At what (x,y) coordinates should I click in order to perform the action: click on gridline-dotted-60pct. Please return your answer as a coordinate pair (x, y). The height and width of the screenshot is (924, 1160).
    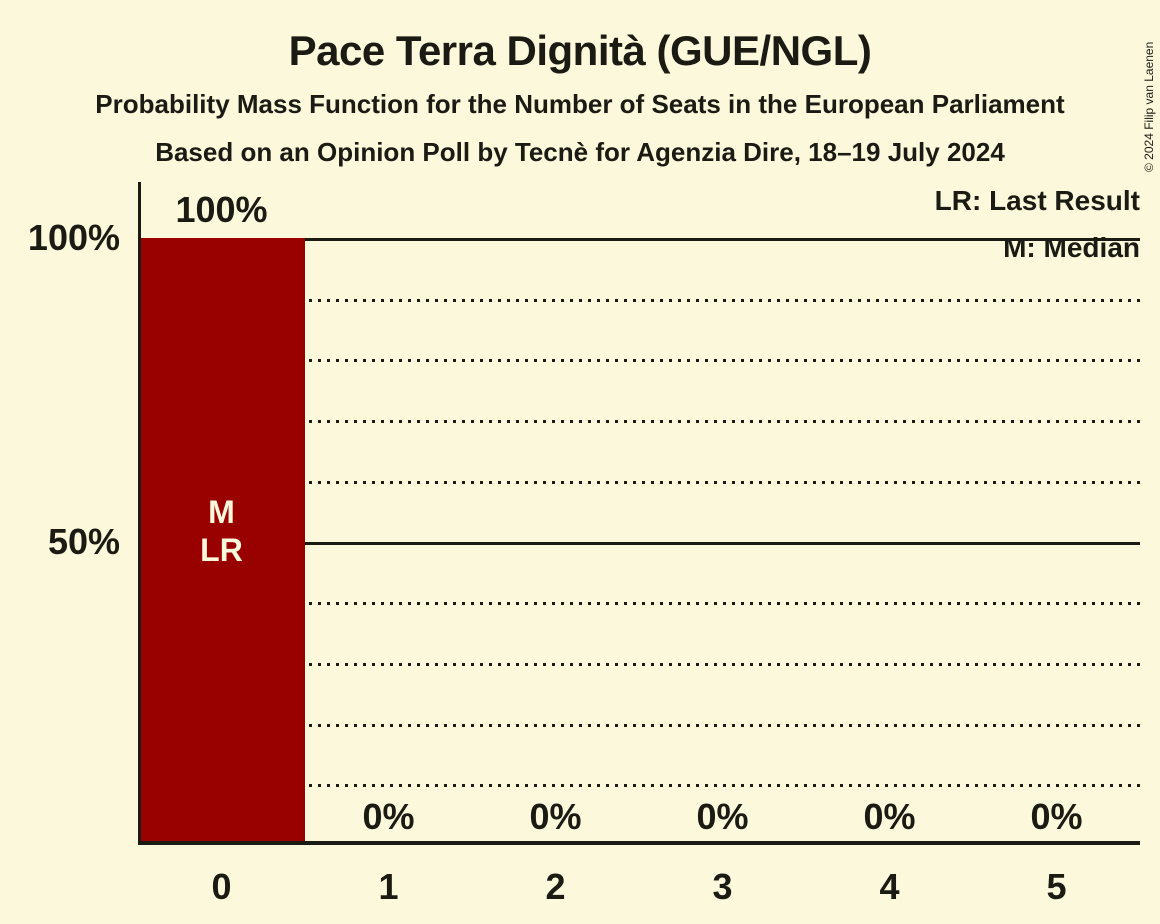
    Looking at the image, I should click on (639, 482).